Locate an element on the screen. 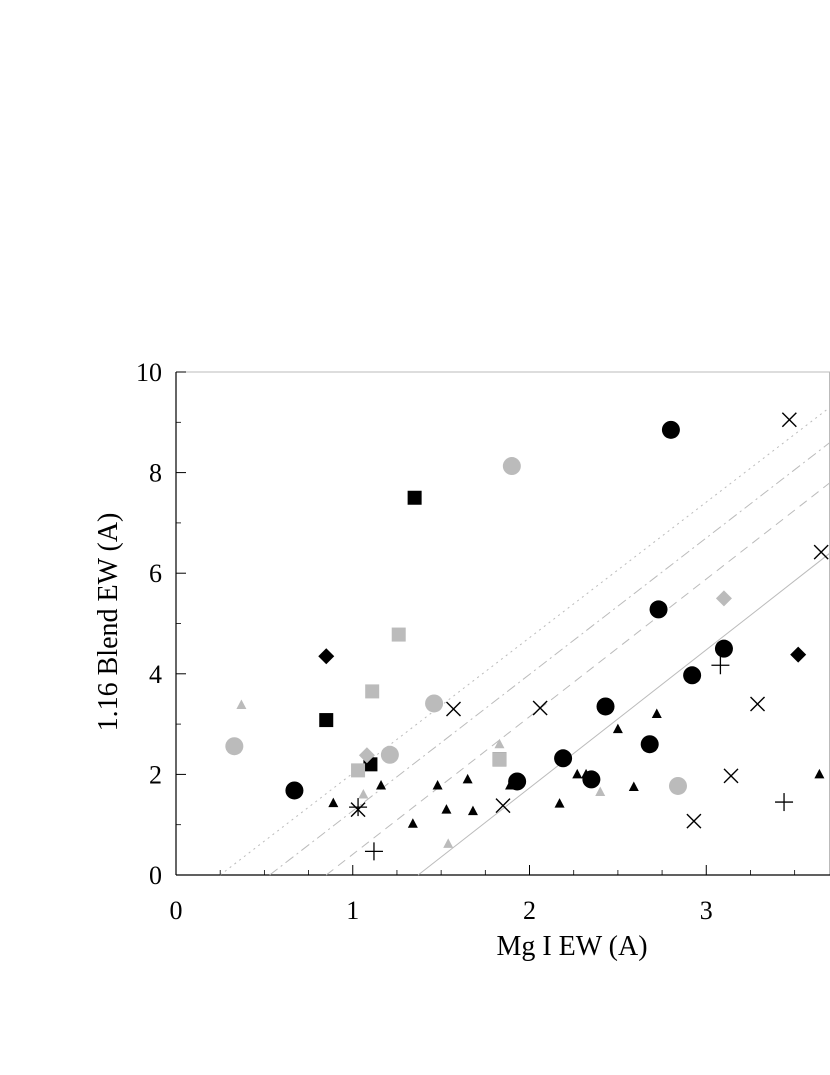 Image resolution: width=830 pixels, height=1075 pixels. y-tick-label: 4 is located at coordinates (155, 674).